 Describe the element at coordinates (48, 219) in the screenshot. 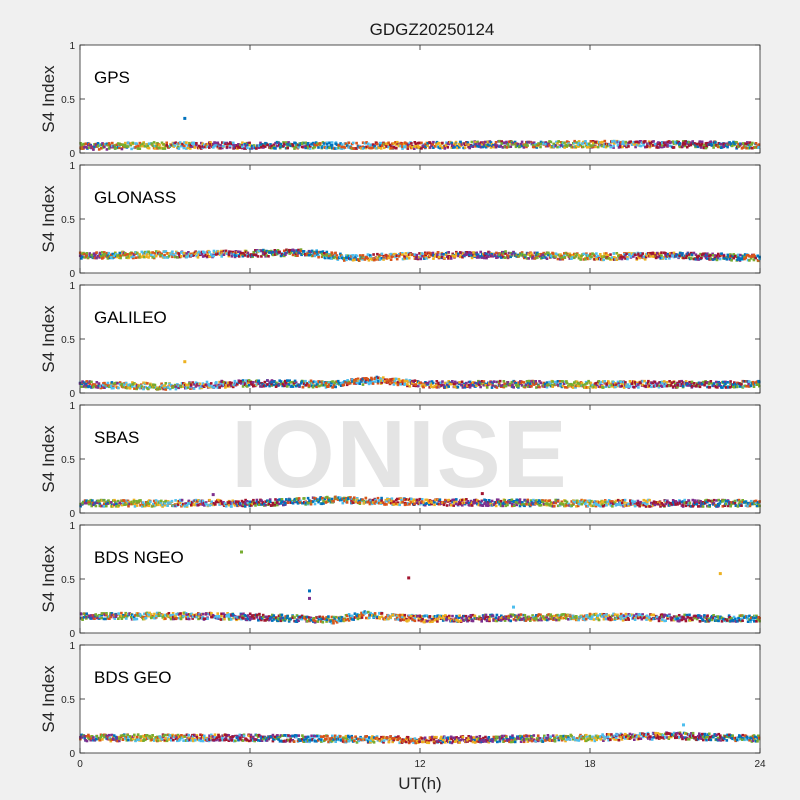

I see `y-axis-label: S4 Index` at that location.